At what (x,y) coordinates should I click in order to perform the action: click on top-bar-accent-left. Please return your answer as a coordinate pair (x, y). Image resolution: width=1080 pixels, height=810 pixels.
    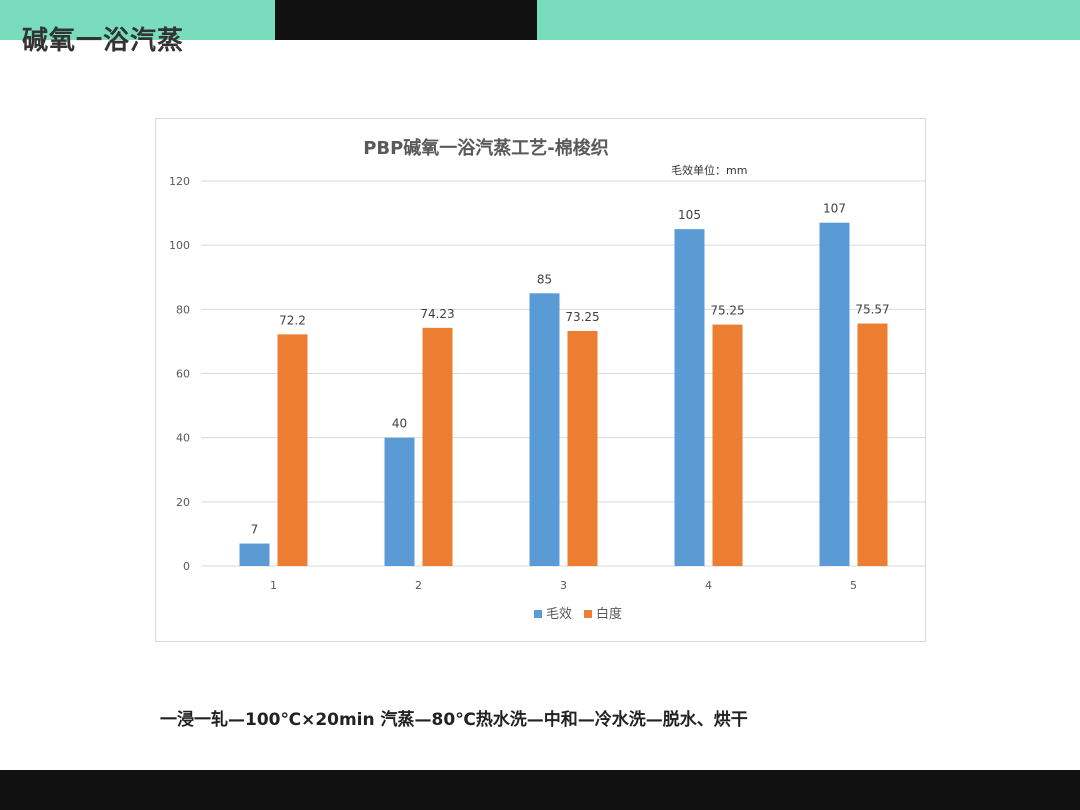
    Looking at the image, I should click on (137, 20).